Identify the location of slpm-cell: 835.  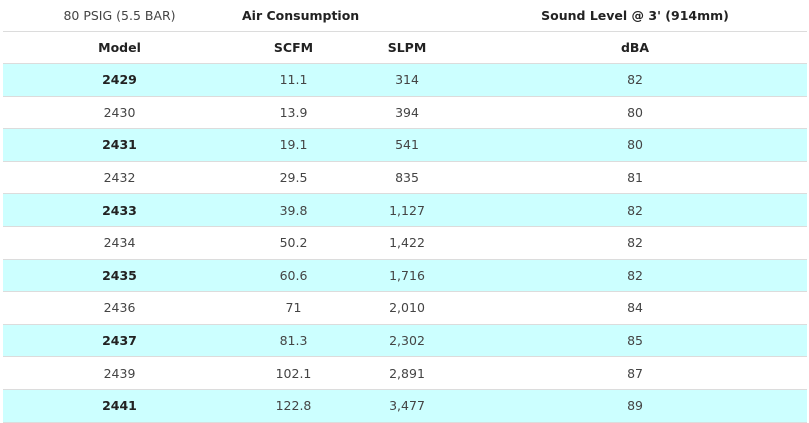
(407, 178).